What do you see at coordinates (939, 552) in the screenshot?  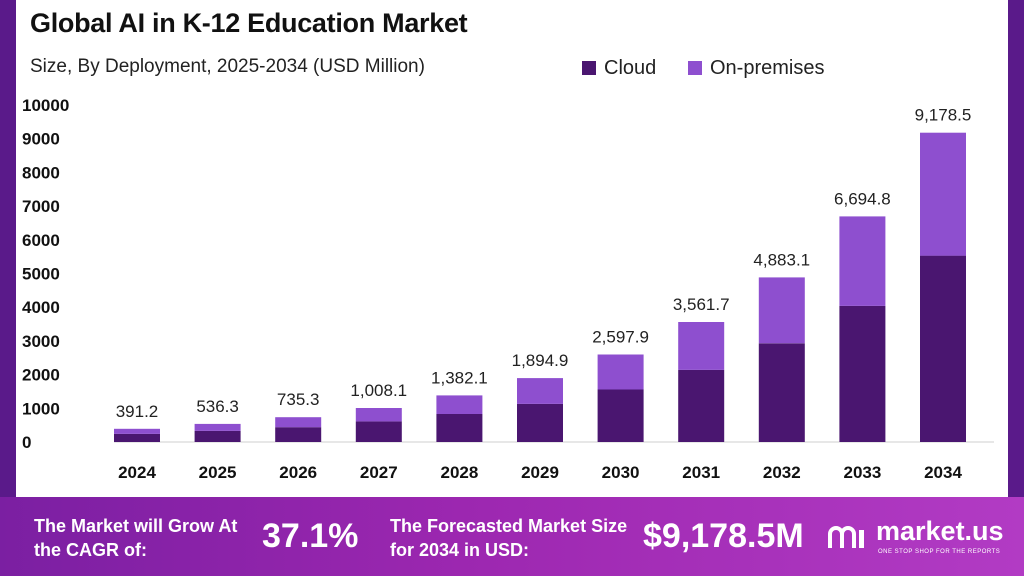 I see `brand-tagline: ONE STOP SHOP FOR THE REPORTS` at bounding box center [939, 552].